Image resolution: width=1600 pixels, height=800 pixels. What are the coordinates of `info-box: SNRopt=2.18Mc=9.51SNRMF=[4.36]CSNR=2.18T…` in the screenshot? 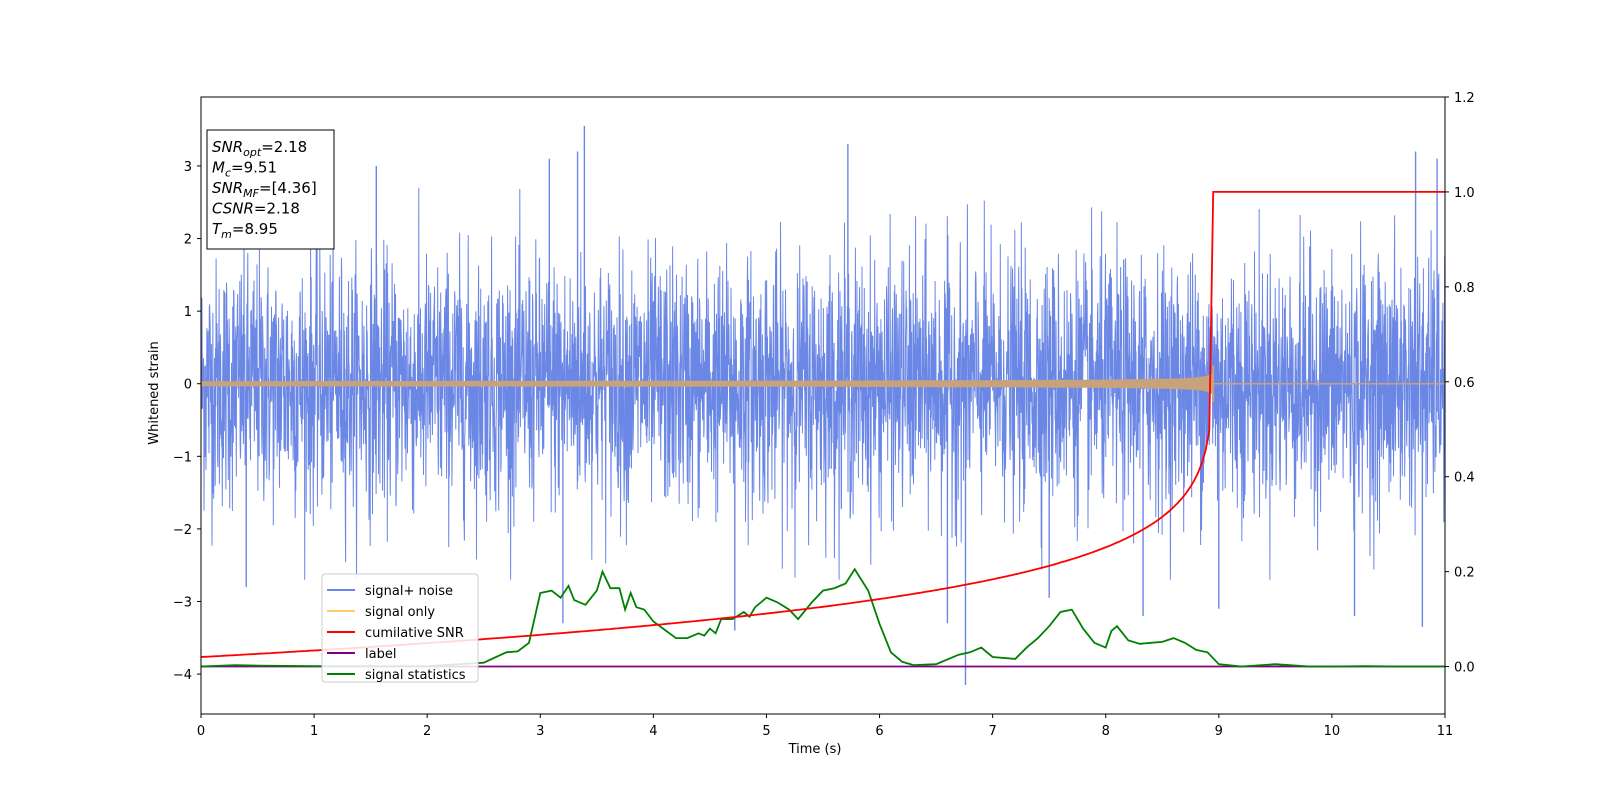 It's located at (270, 189).